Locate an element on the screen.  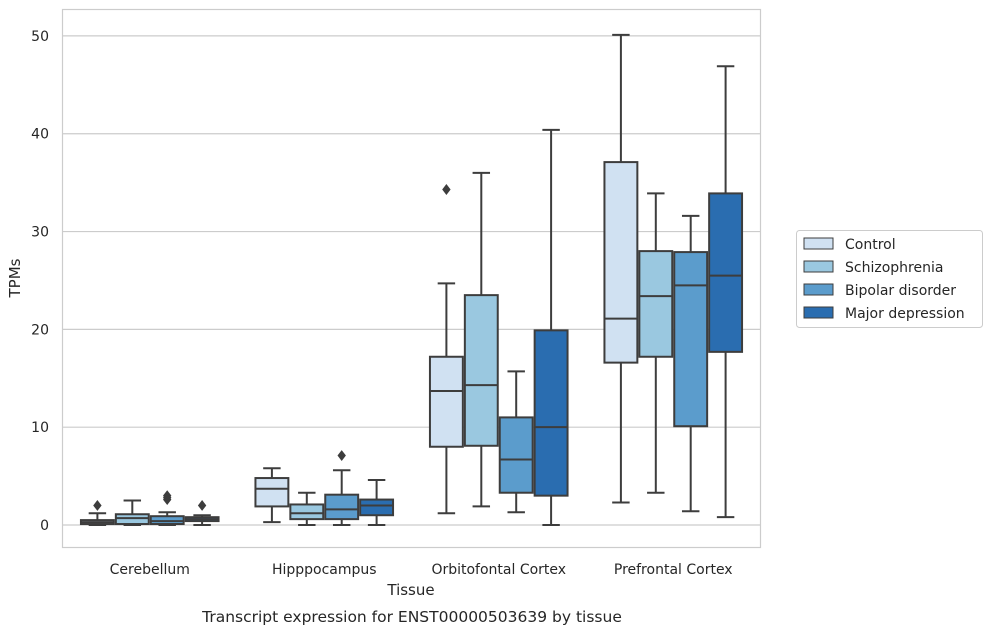
x-tick-label-cerebellum: Cerebellum is located at coordinates (150, 570).